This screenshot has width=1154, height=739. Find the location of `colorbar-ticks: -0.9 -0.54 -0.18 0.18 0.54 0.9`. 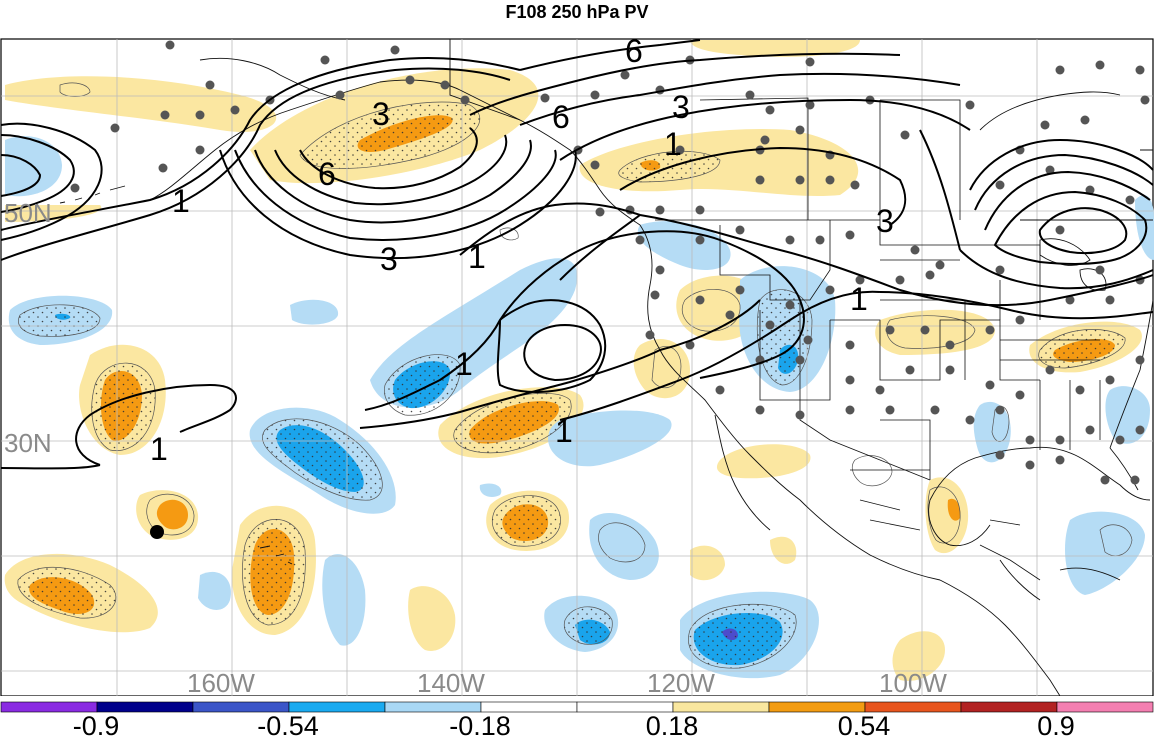

colorbar-ticks: -0.9 -0.54 -0.18 0.18 0.54 0.9 is located at coordinates (574, 725).